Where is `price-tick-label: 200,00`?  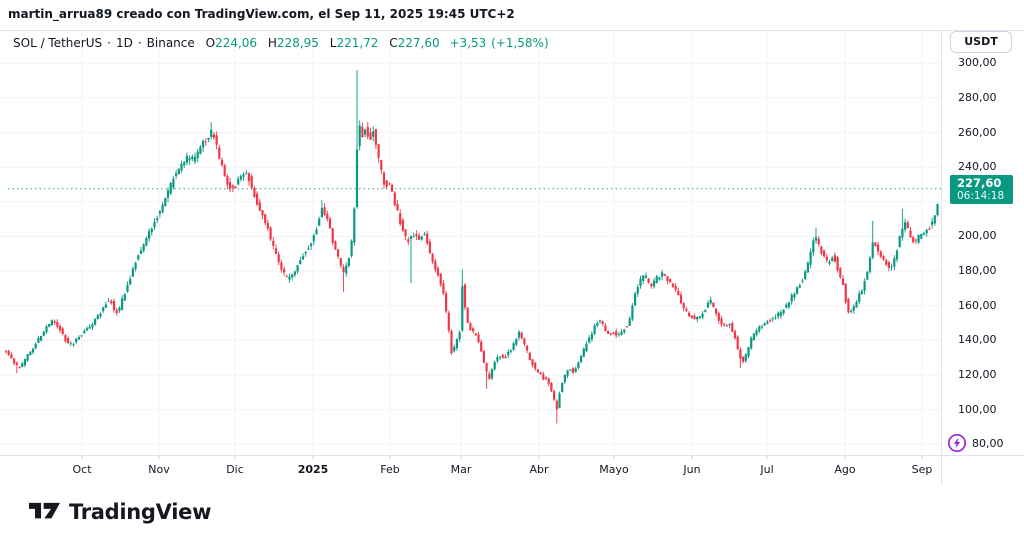
price-tick-label: 200,00 is located at coordinates (977, 236).